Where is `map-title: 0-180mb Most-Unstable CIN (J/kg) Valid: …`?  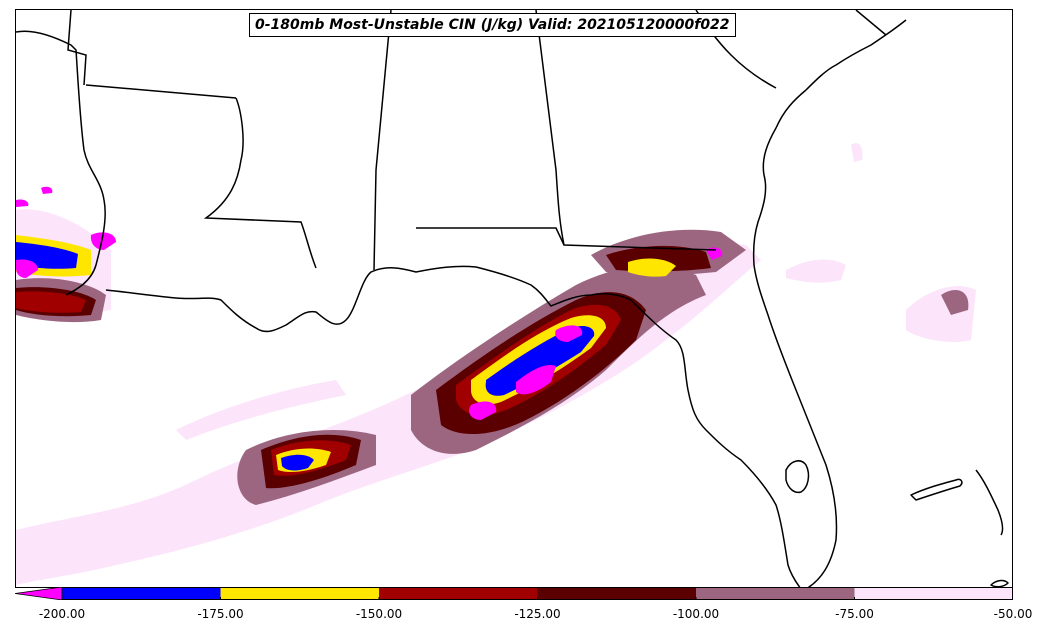
map-title: 0-180mb Most-Unstable CIN (J/kg) Valid: … is located at coordinates (492, 25).